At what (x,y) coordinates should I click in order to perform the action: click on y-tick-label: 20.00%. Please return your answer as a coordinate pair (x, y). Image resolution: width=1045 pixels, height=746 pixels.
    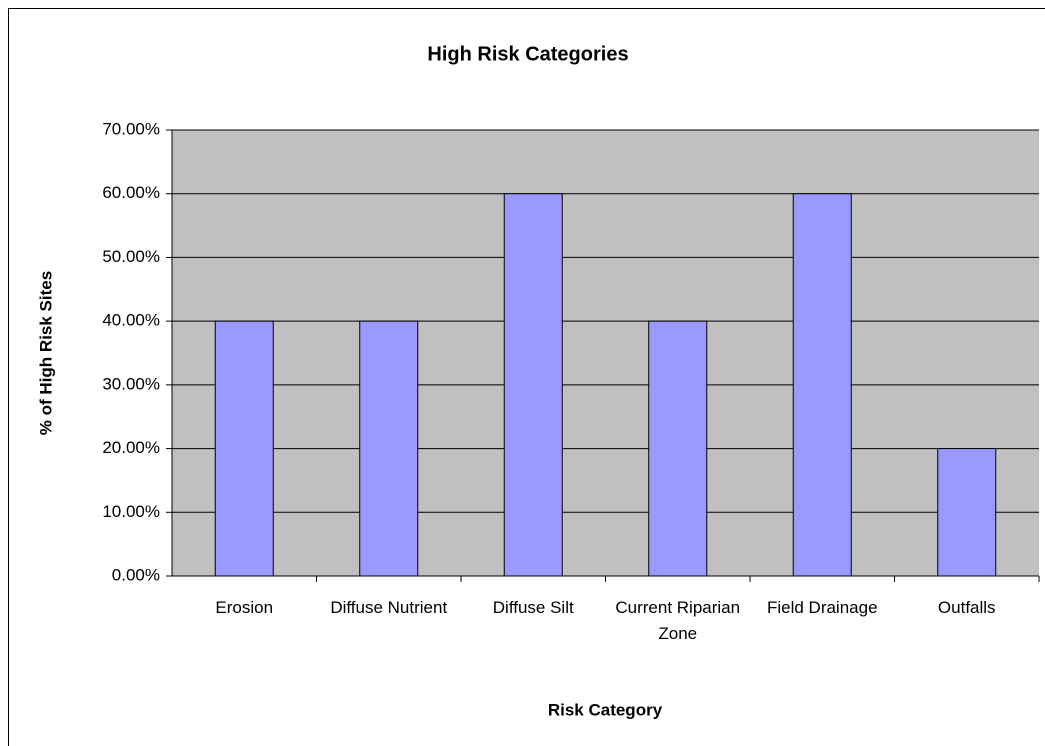
    Looking at the image, I should click on (131, 447).